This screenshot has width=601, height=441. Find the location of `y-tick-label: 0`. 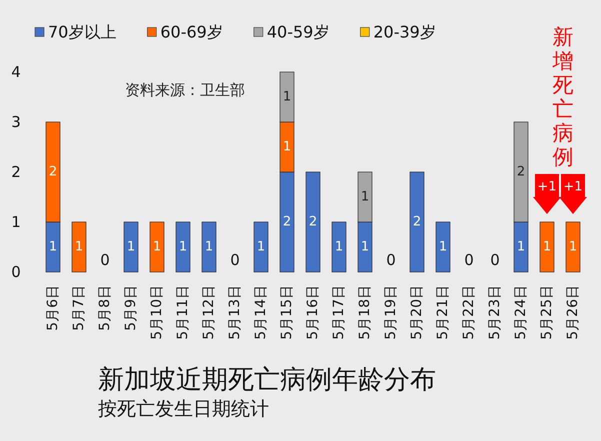

y-tick-label: 0 is located at coordinates (16, 272).